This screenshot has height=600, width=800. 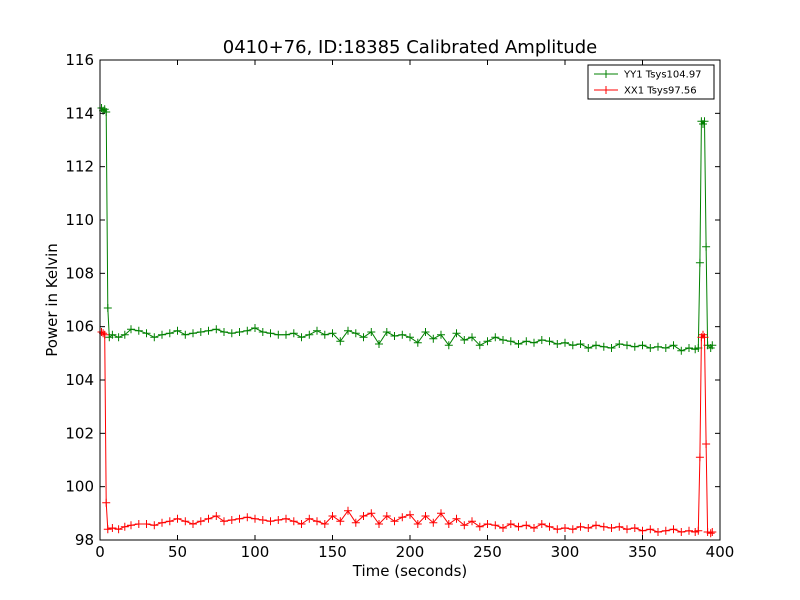 What do you see at coordinates (410, 571) in the screenshot?
I see `x-axis-label: Time (seconds)` at bounding box center [410, 571].